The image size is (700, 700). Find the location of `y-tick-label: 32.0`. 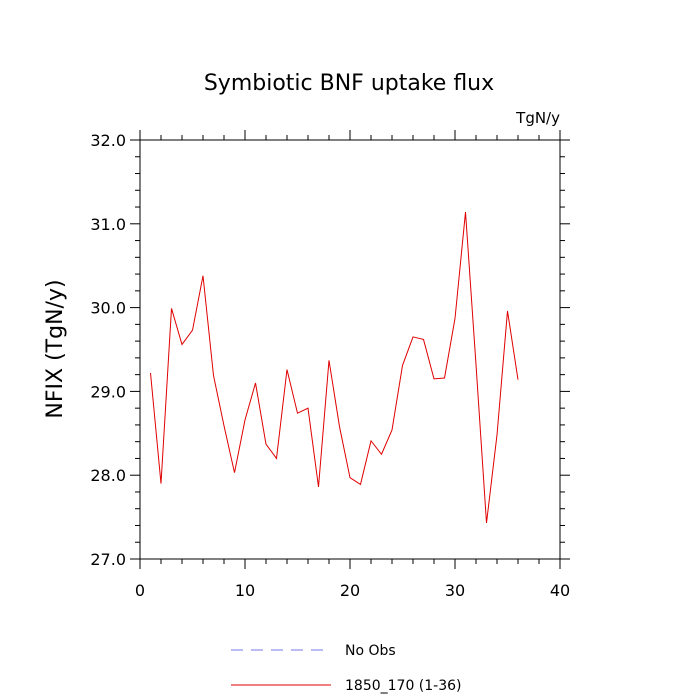

y-tick-label: 32.0 is located at coordinates (108, 140).